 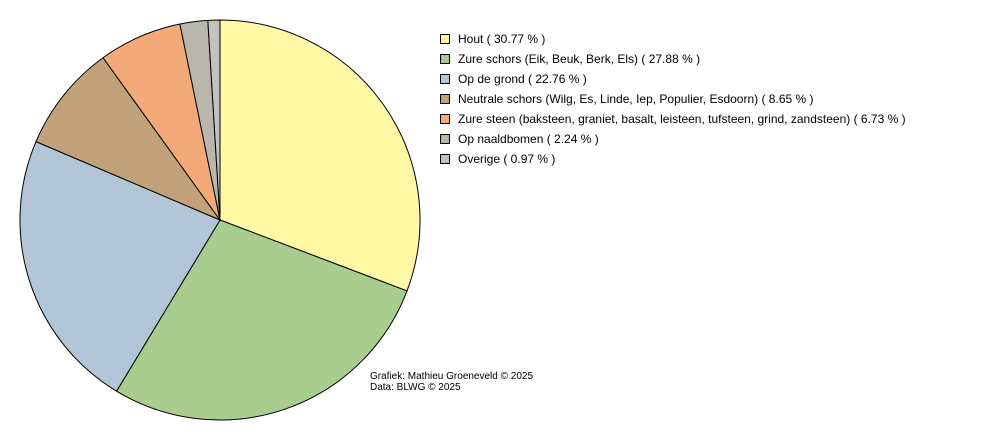 I want to click on legend-swatch-op-naaldbomen, so click(x=445, y=139).